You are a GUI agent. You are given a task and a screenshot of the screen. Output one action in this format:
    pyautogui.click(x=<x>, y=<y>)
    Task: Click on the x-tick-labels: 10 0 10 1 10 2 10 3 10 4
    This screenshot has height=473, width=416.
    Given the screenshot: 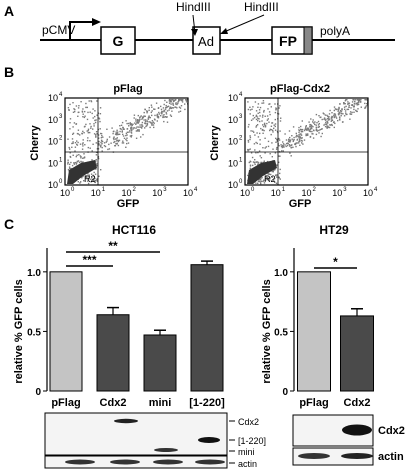 What is the action you would take?
    pyautogui.click(x=309, y=192)
    